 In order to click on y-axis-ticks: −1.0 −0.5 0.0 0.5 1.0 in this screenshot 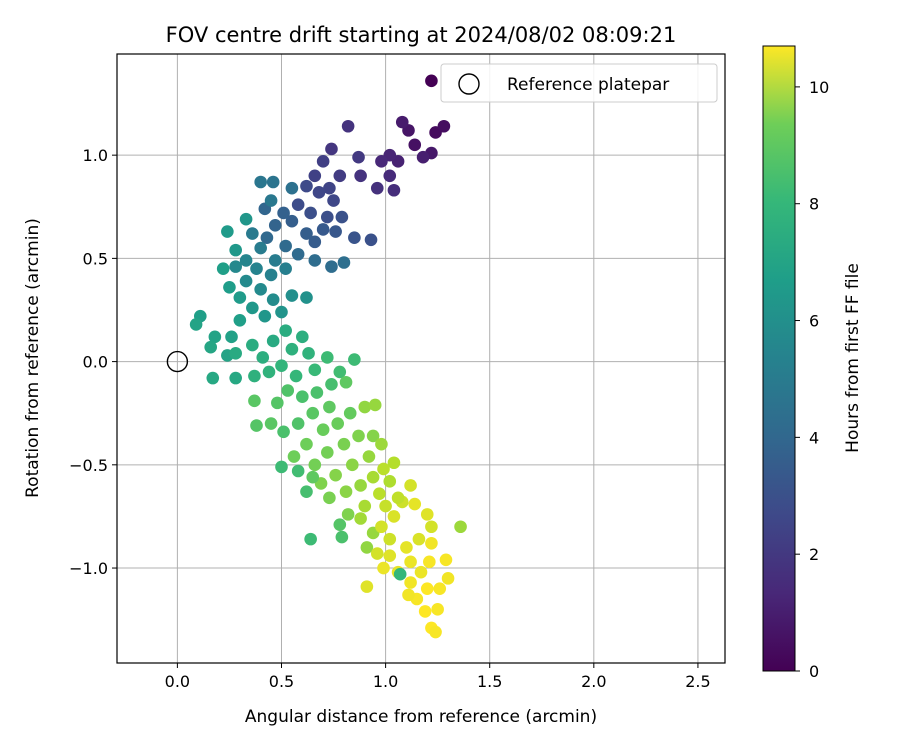, I will do `click(93, 362)`.